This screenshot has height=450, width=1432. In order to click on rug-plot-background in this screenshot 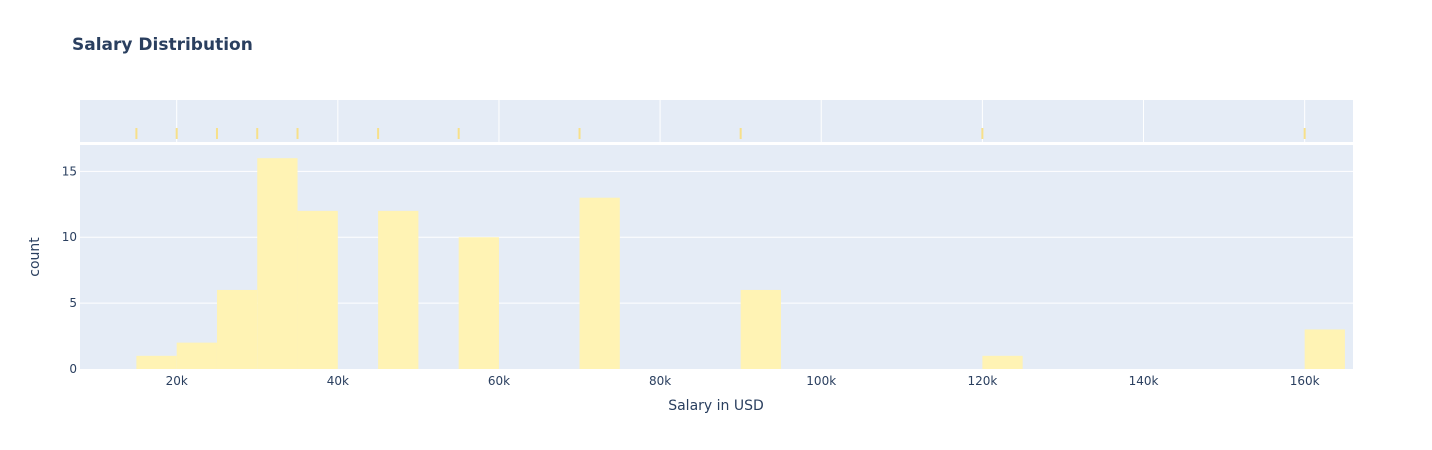, I will do `click(716, 121)`.